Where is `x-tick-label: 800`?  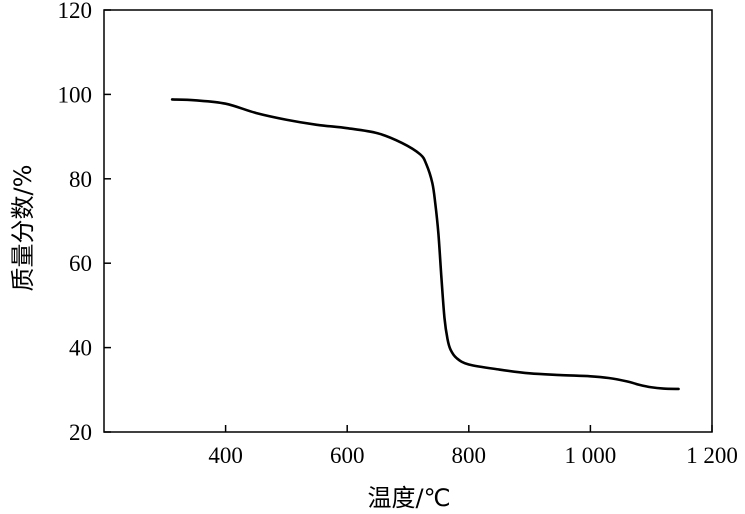 x-tick-label: 800 is located at coordinates (469, 455).